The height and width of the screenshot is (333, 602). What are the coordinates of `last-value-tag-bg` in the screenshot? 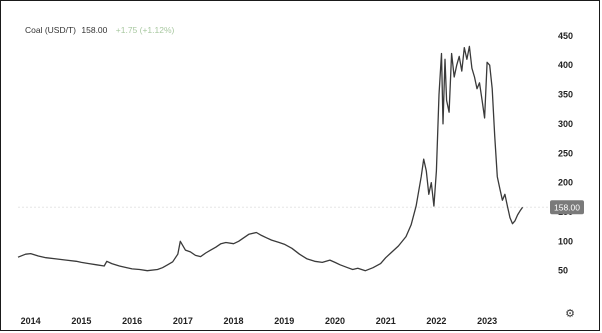 It's located at (567, 207).